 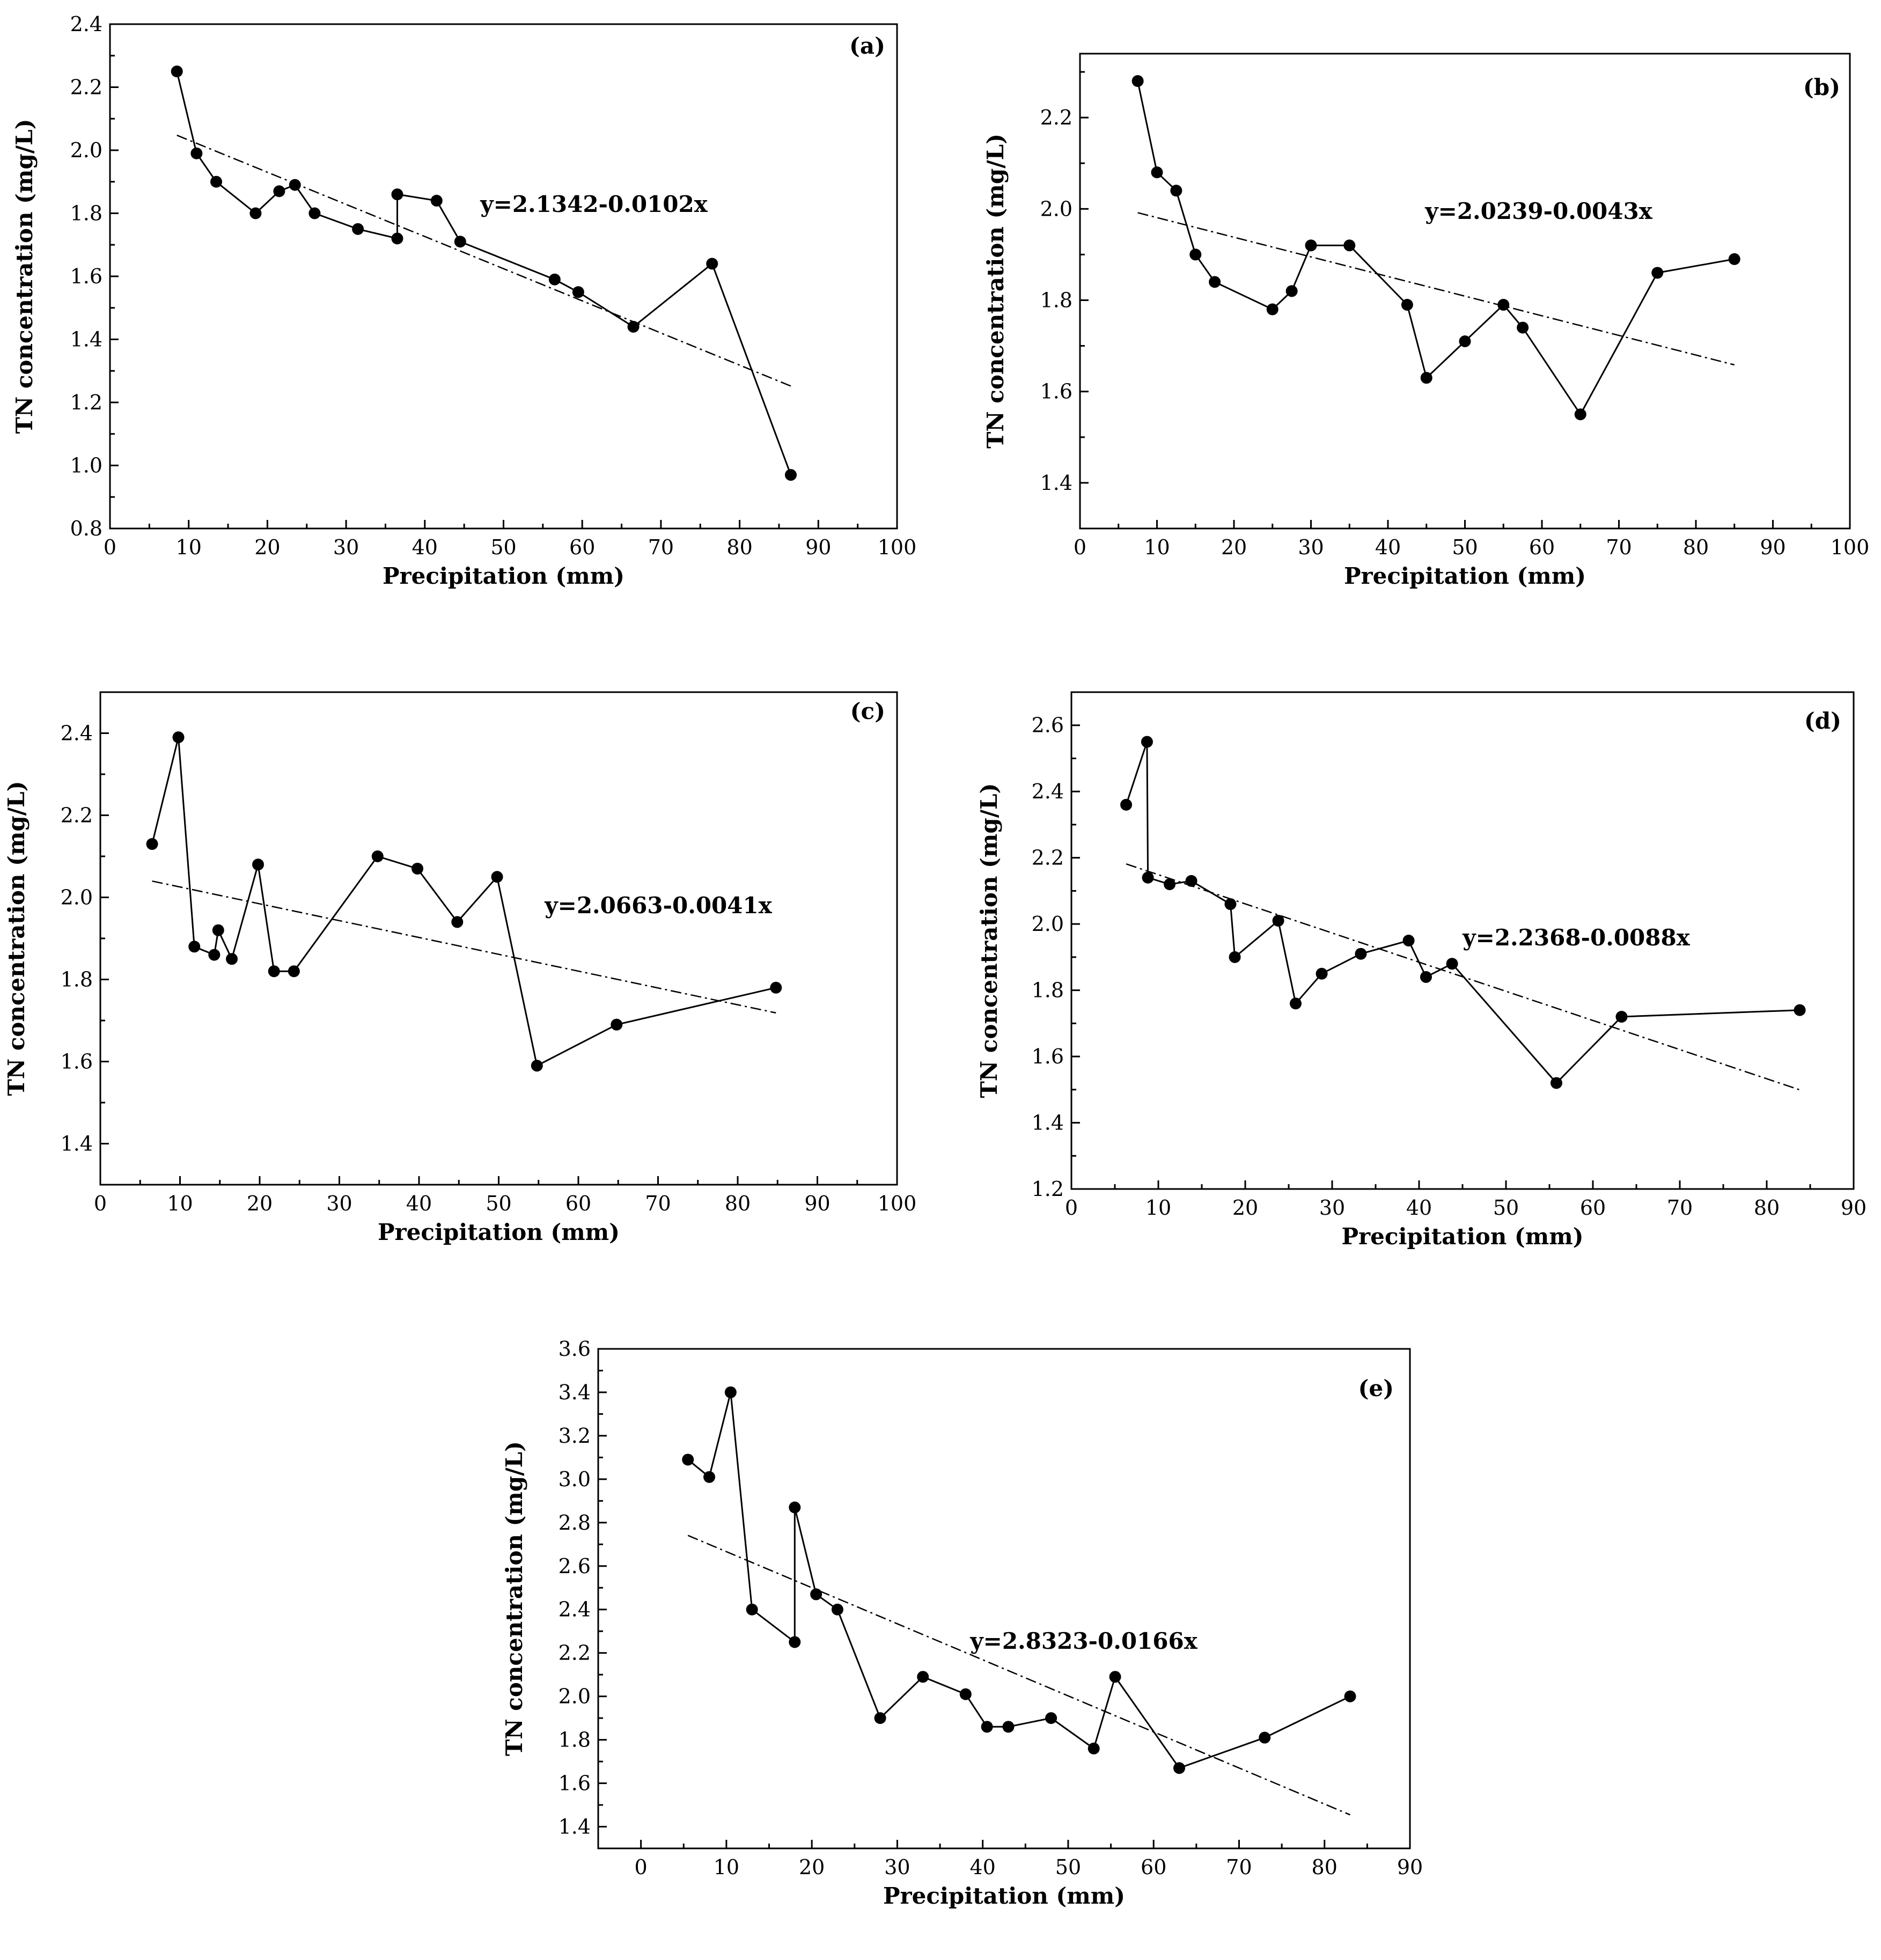 What do you see at coordinates (575, 1392) in the screenshot?
I see `y-tick-label: 3.4` at bounding box center [575, 1392].